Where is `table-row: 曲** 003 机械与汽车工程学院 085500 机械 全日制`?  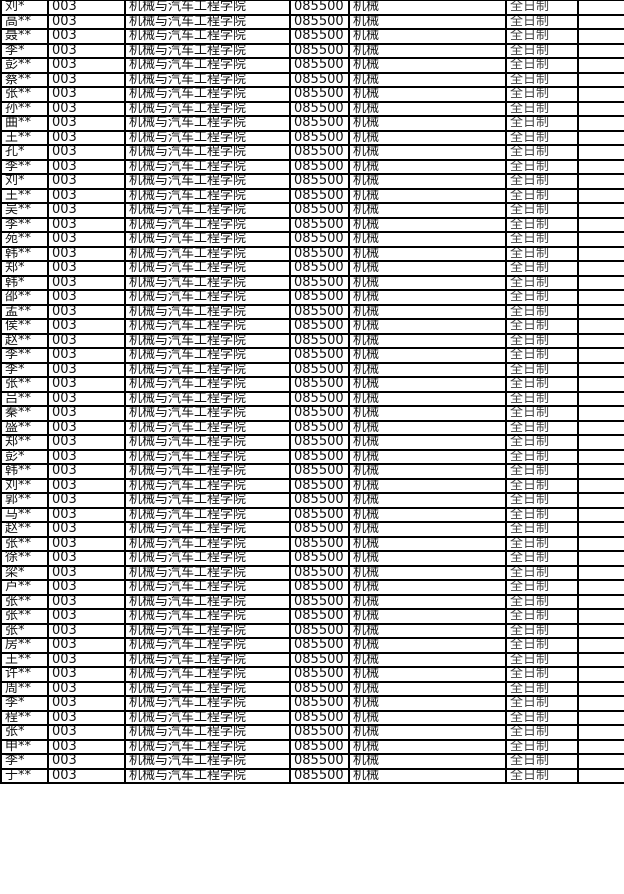
table-row: 曲** 003 机械与汽车工程学院 085500 机械 全日制 is located at coordinates (312, 123).